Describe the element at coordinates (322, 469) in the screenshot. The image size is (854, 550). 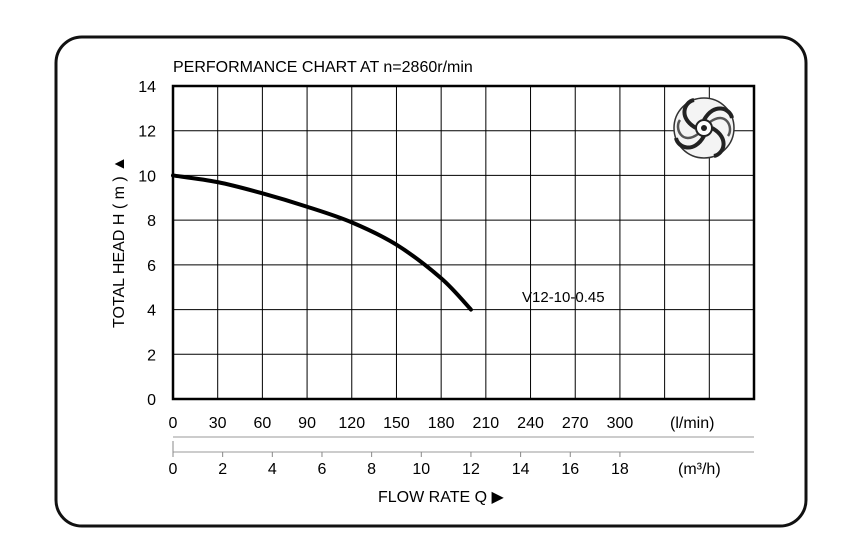
I see `x-tick-label-m3h: 6` at that location.